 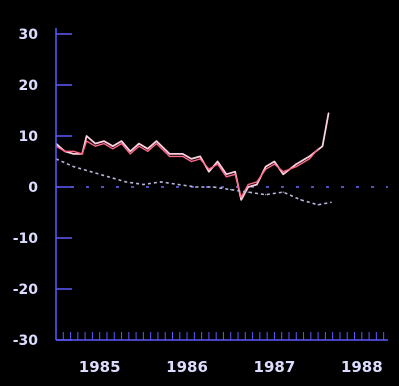 What do you see at coordinates (29, 35) in the screenshot?
I see `y-tick-label: 30` at bounding box center [29, 35].